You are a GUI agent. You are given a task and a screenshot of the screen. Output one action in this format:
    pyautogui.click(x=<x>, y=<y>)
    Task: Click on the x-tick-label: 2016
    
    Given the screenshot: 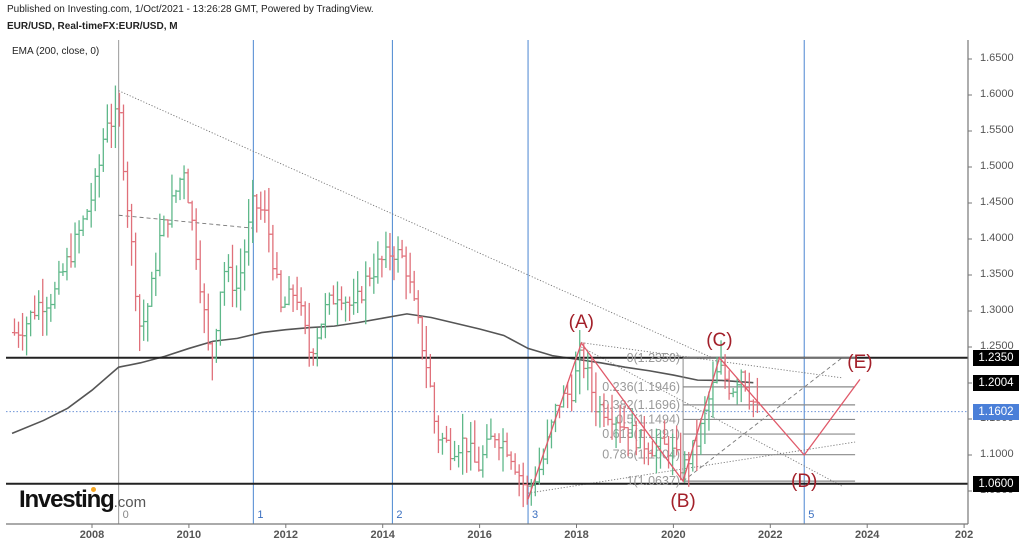 What is the action you would take?
    pyautogui.click(x=479, y=535)
    